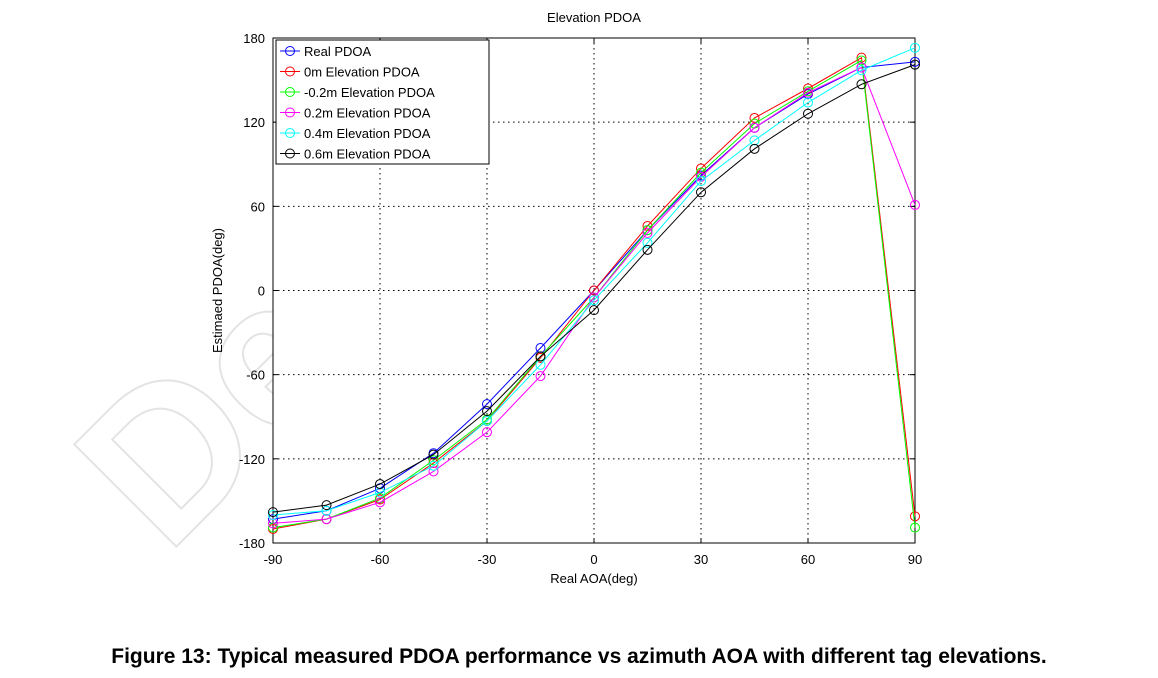 Image resolution: width=1158 pixels, height=678 pixels. Describe the element at coordinates (382, 102) in the screenshot. I see `legend` at that location.